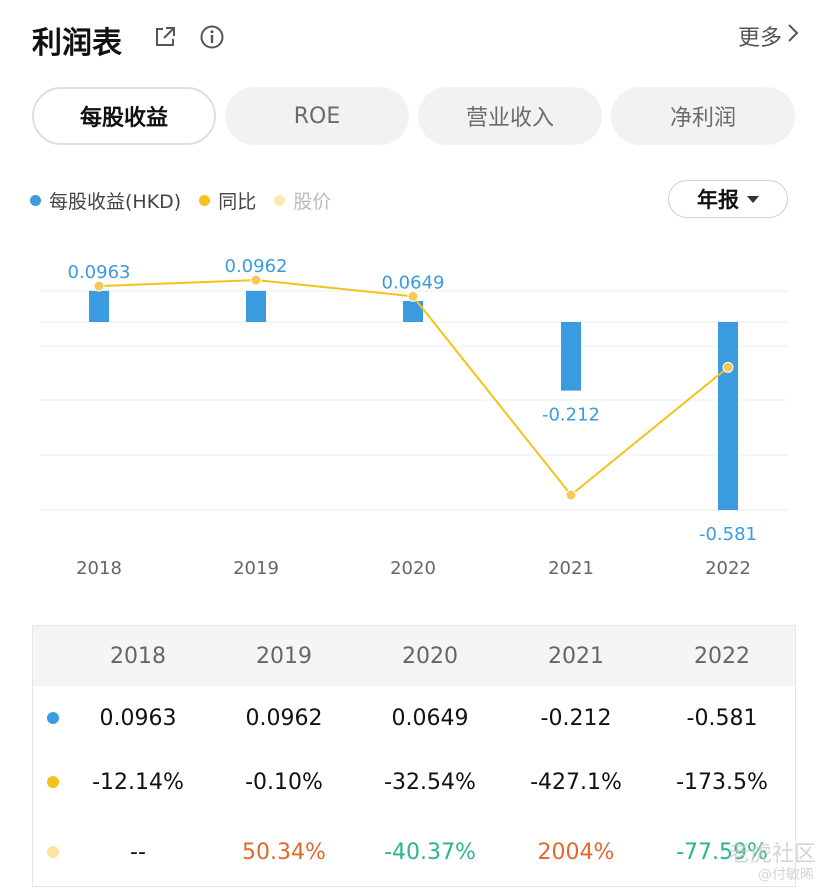  What do you see at coordinates (414, 117) in the screenshot?
I see `metric-tabs: 每股收益 ROE 营业收入 净利润` at bounding box center [414, 117].